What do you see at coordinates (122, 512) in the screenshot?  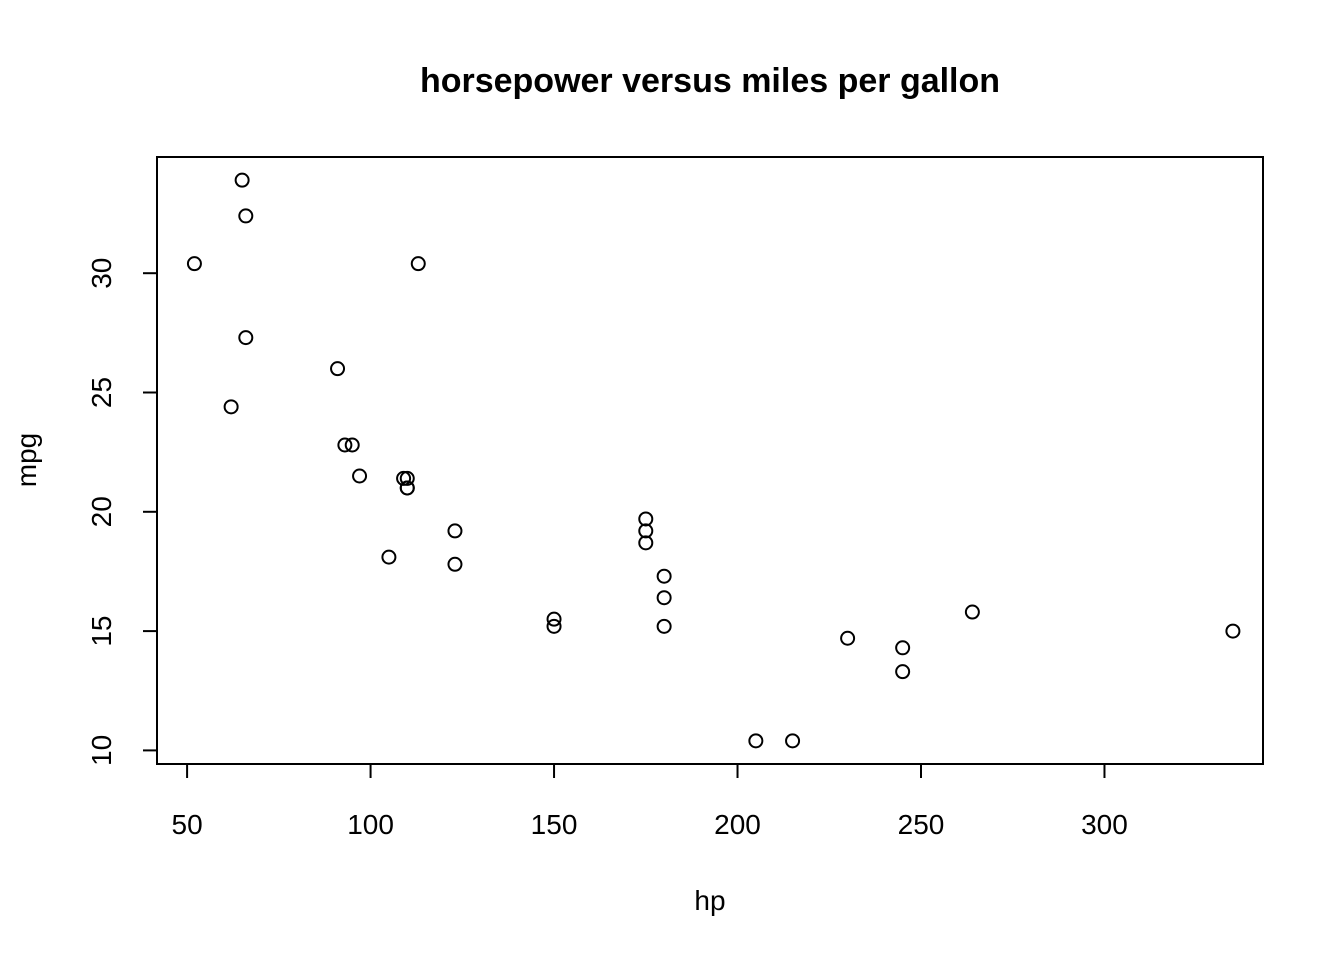 I see `y-axis: 10 15 20 25 30` at bounding box center [122, 512].